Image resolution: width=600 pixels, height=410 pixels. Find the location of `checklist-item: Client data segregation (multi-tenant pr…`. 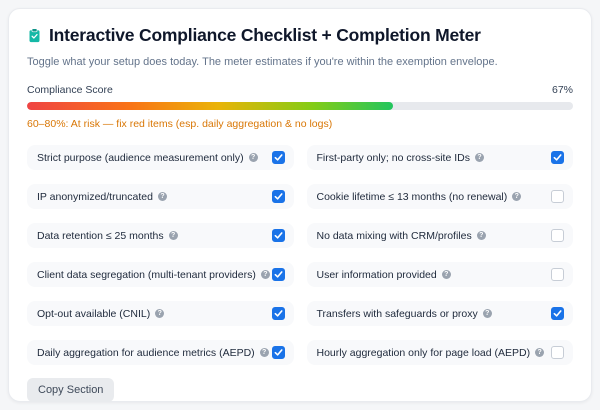

checklist-item: Client data segregation (multi-tenant pr… is located at coordinates (160, 274).